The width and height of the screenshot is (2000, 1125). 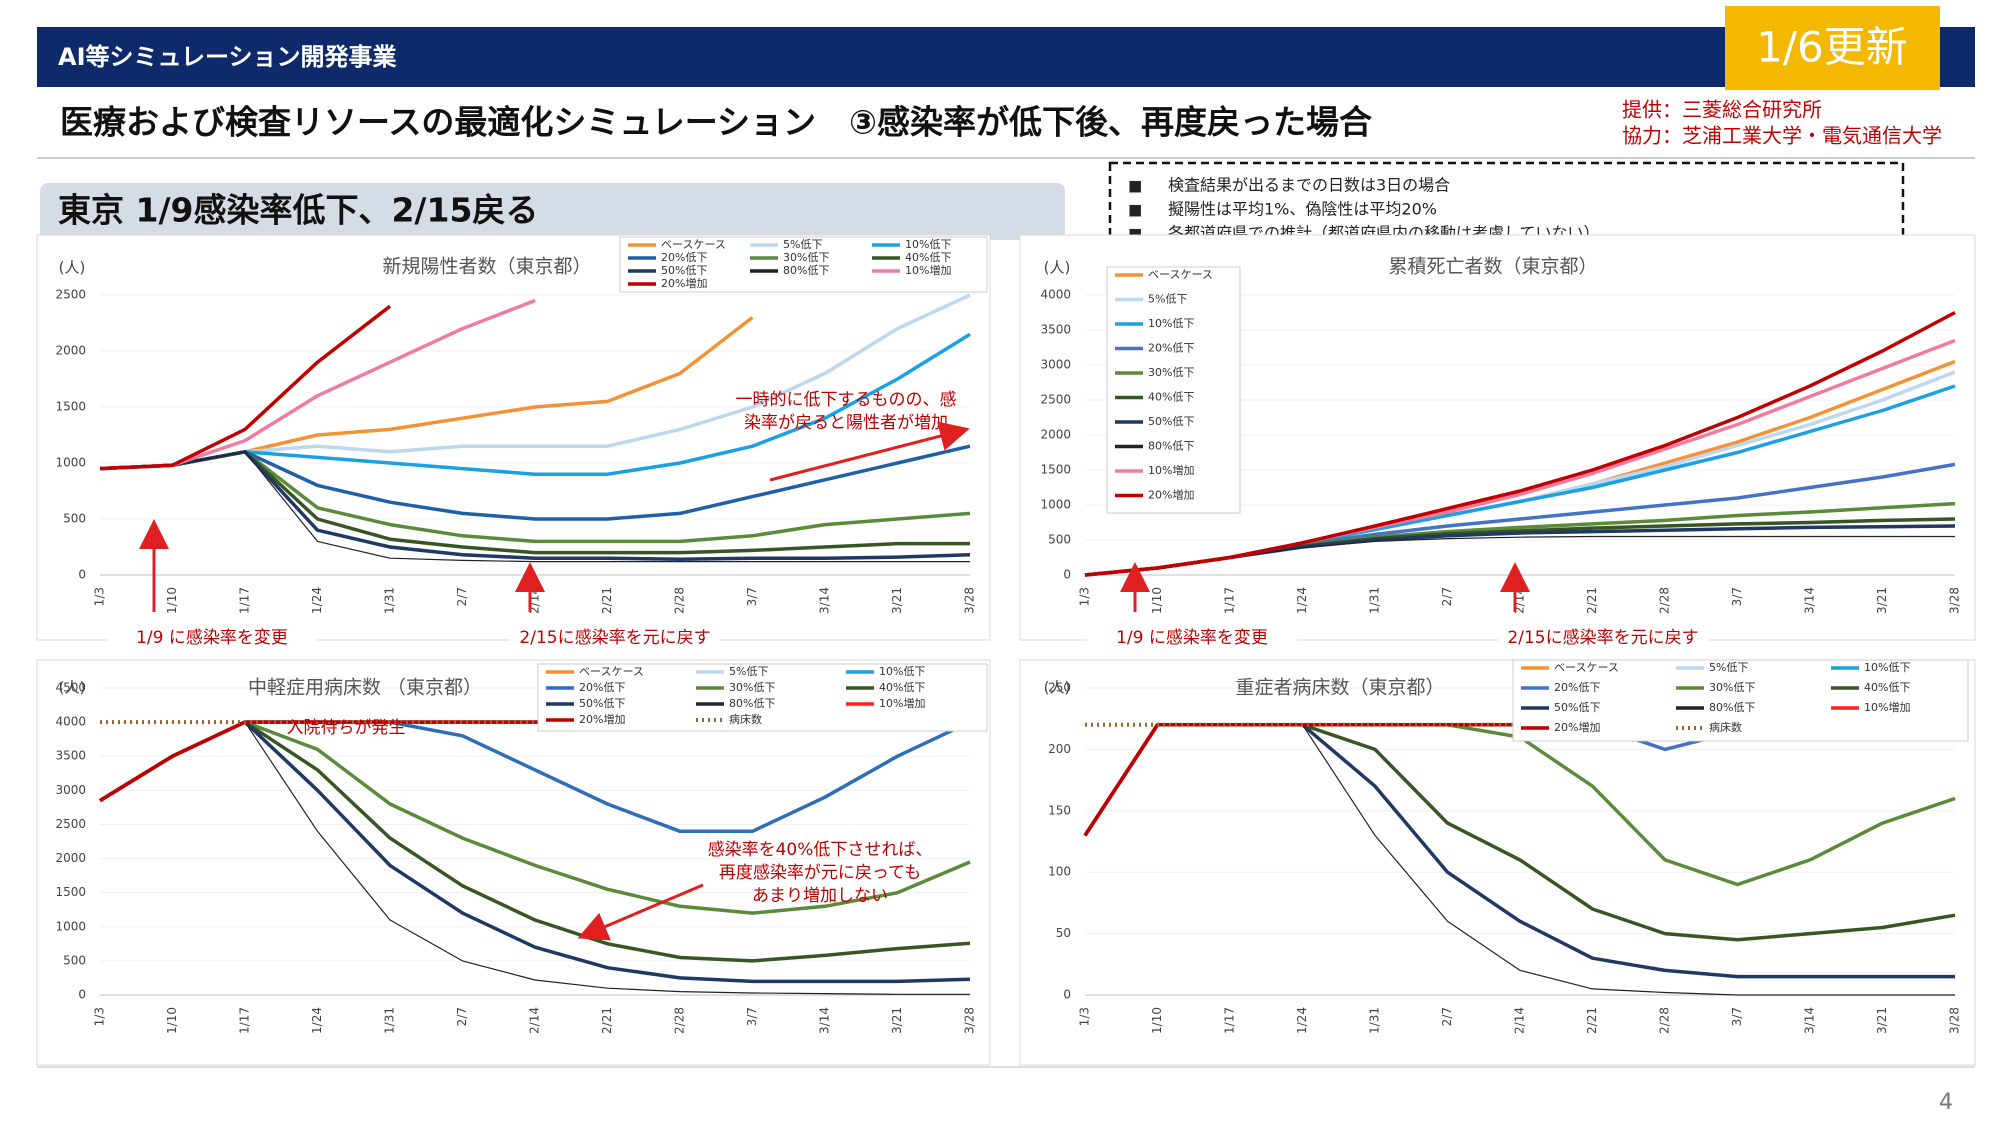 What do you see at coordinates (1782, 136) in the screenshot?
I see `cooperation: 協力：芝浦工業大学・電気通信大学` at bounding box center [1782, 136].